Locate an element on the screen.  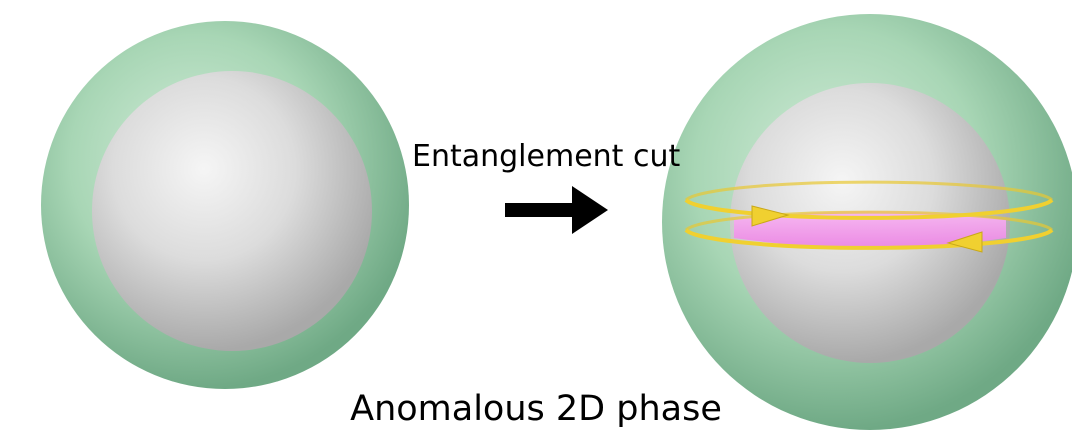
edge-mode-band is located at coordinates (870, 229).